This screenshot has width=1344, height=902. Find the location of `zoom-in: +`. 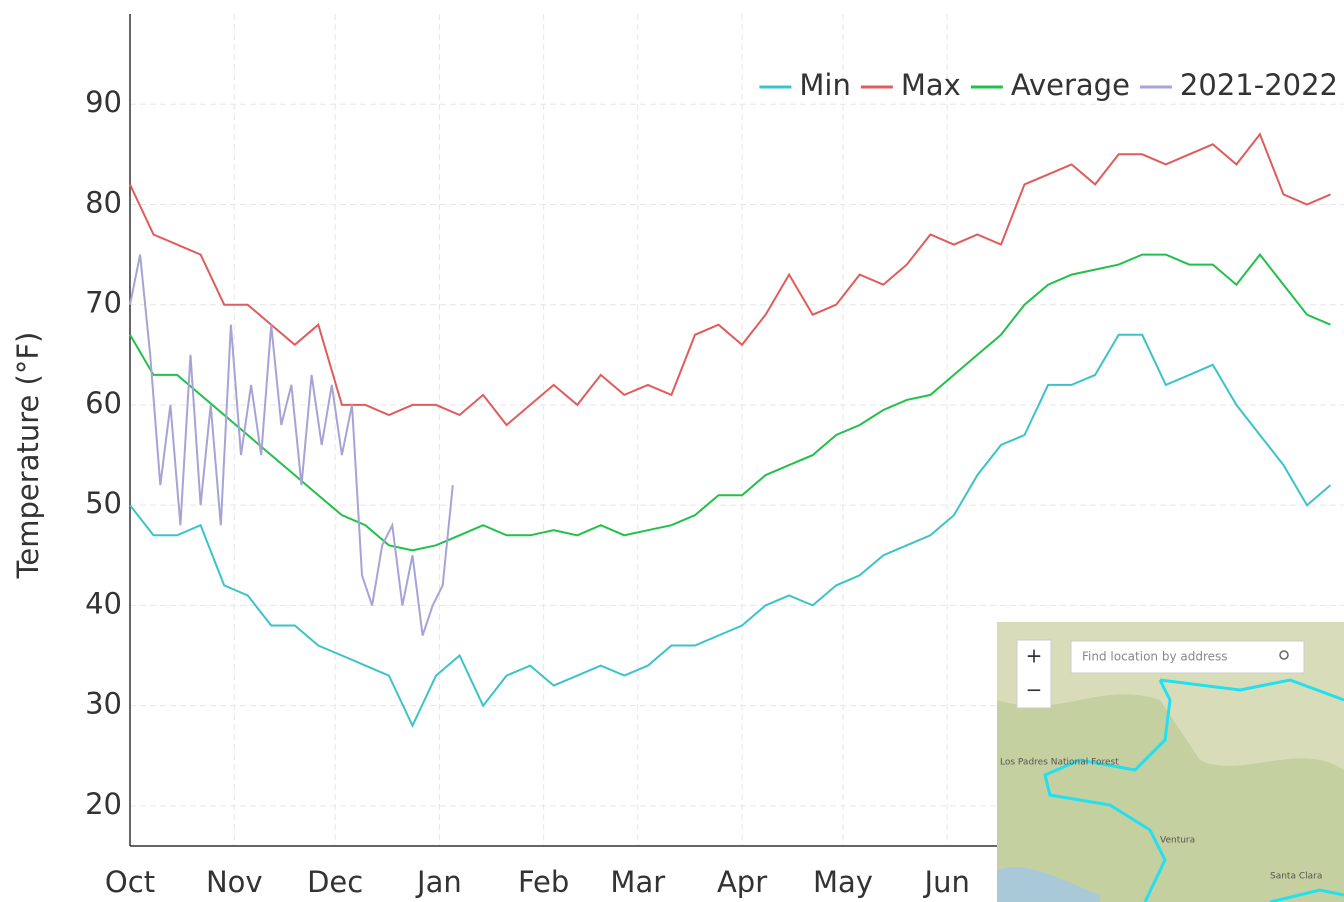

zoom-in: + is located at coordinates (1034, 656).